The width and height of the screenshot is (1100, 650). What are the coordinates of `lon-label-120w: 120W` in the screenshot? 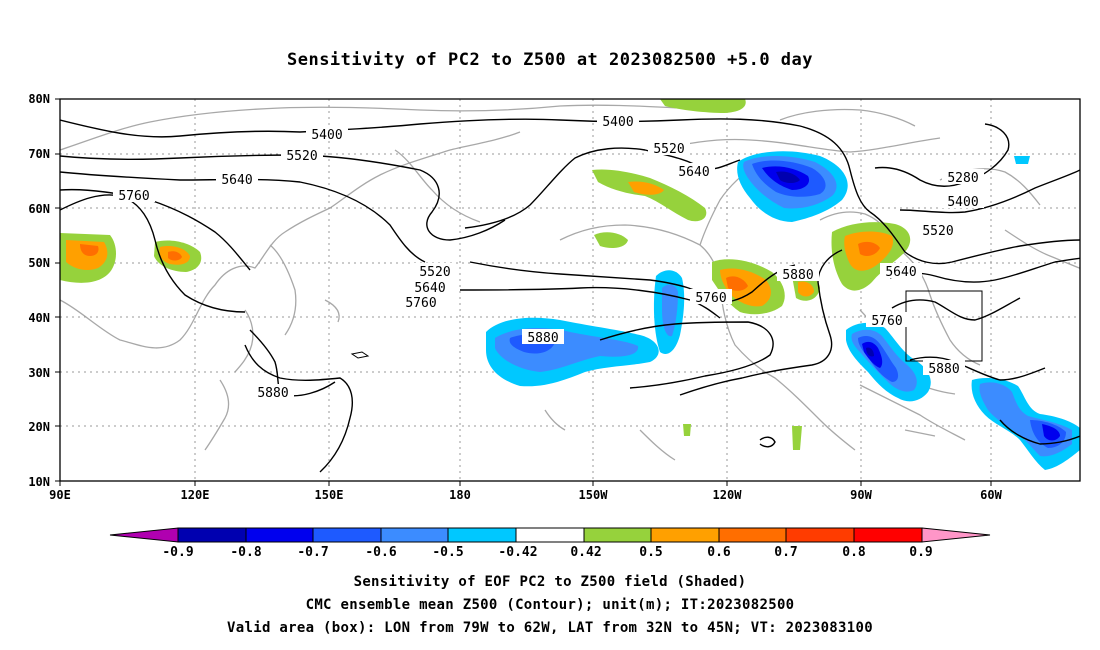 It's located at (727, 495).